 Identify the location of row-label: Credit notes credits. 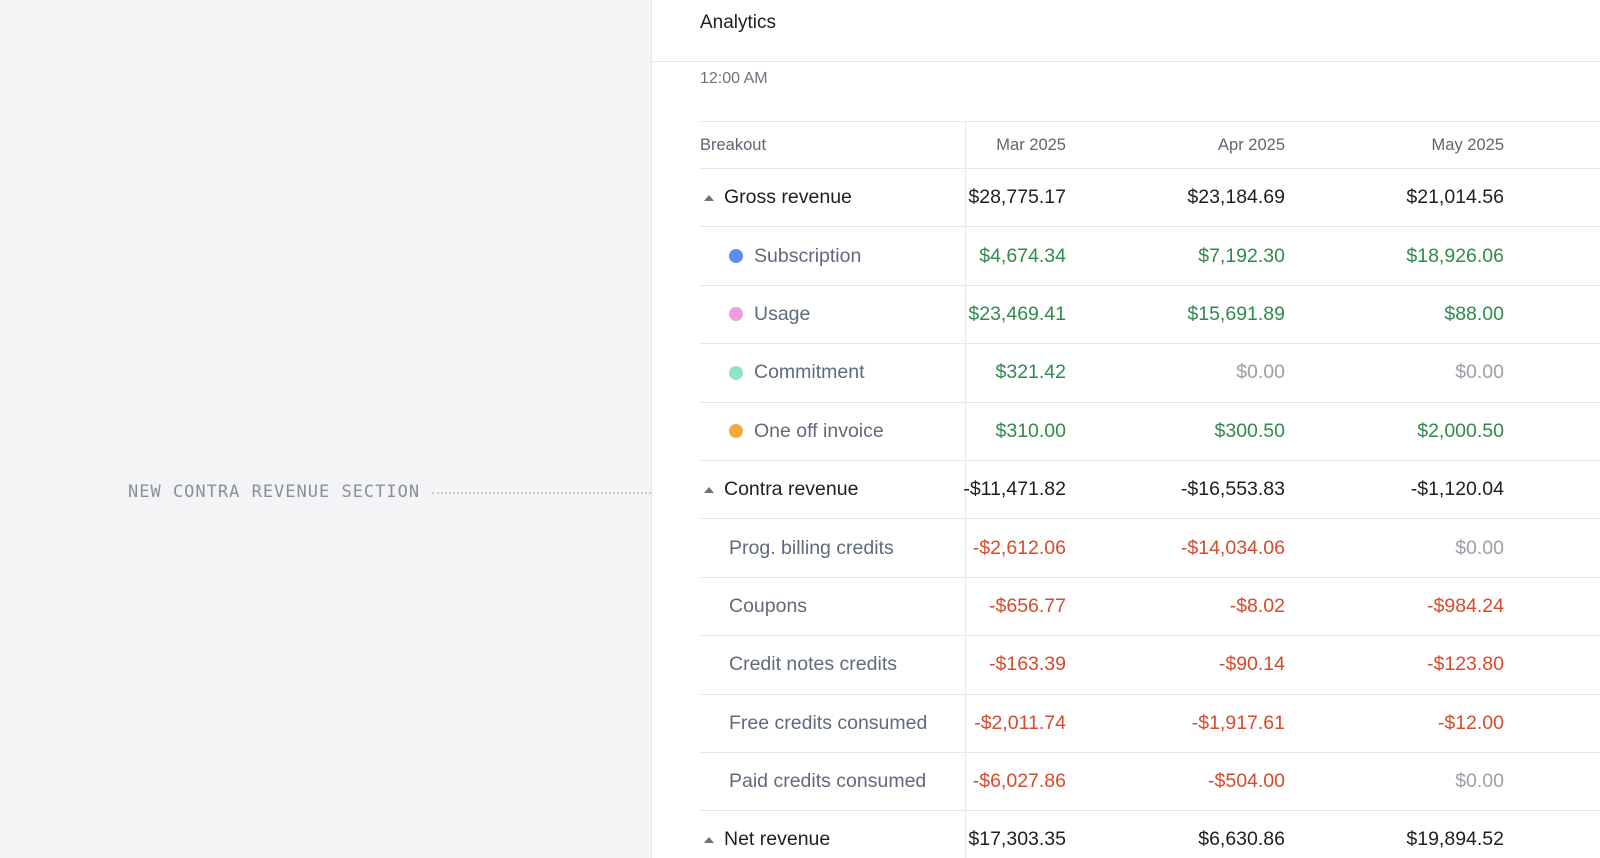
(833, 665).